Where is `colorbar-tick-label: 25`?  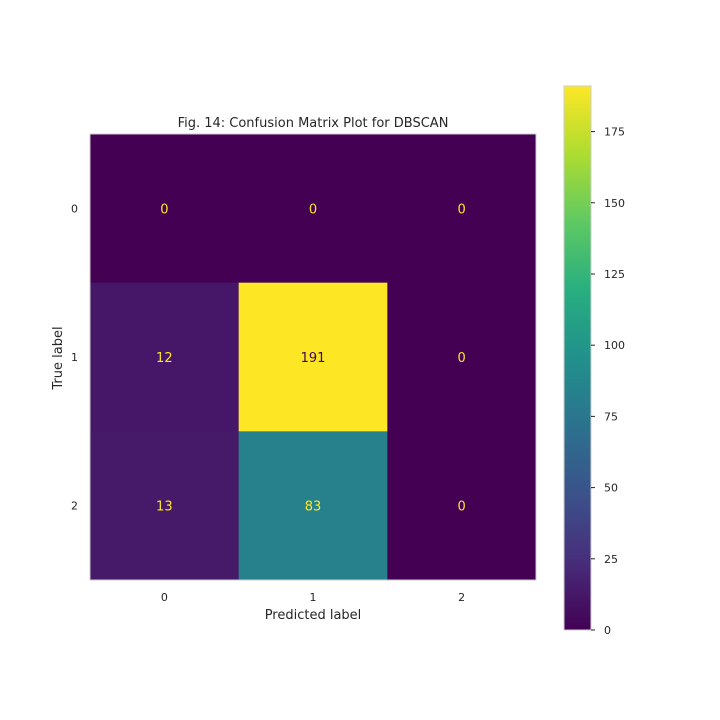
colorbar-tick-label: 25 is located at coordinates (611, 559).